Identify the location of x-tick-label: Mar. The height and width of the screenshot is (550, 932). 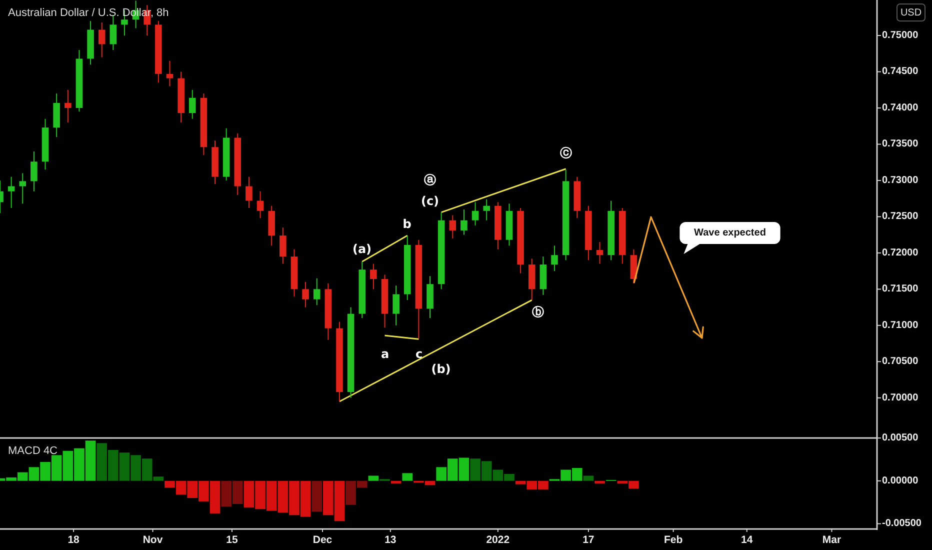
(832, 540).